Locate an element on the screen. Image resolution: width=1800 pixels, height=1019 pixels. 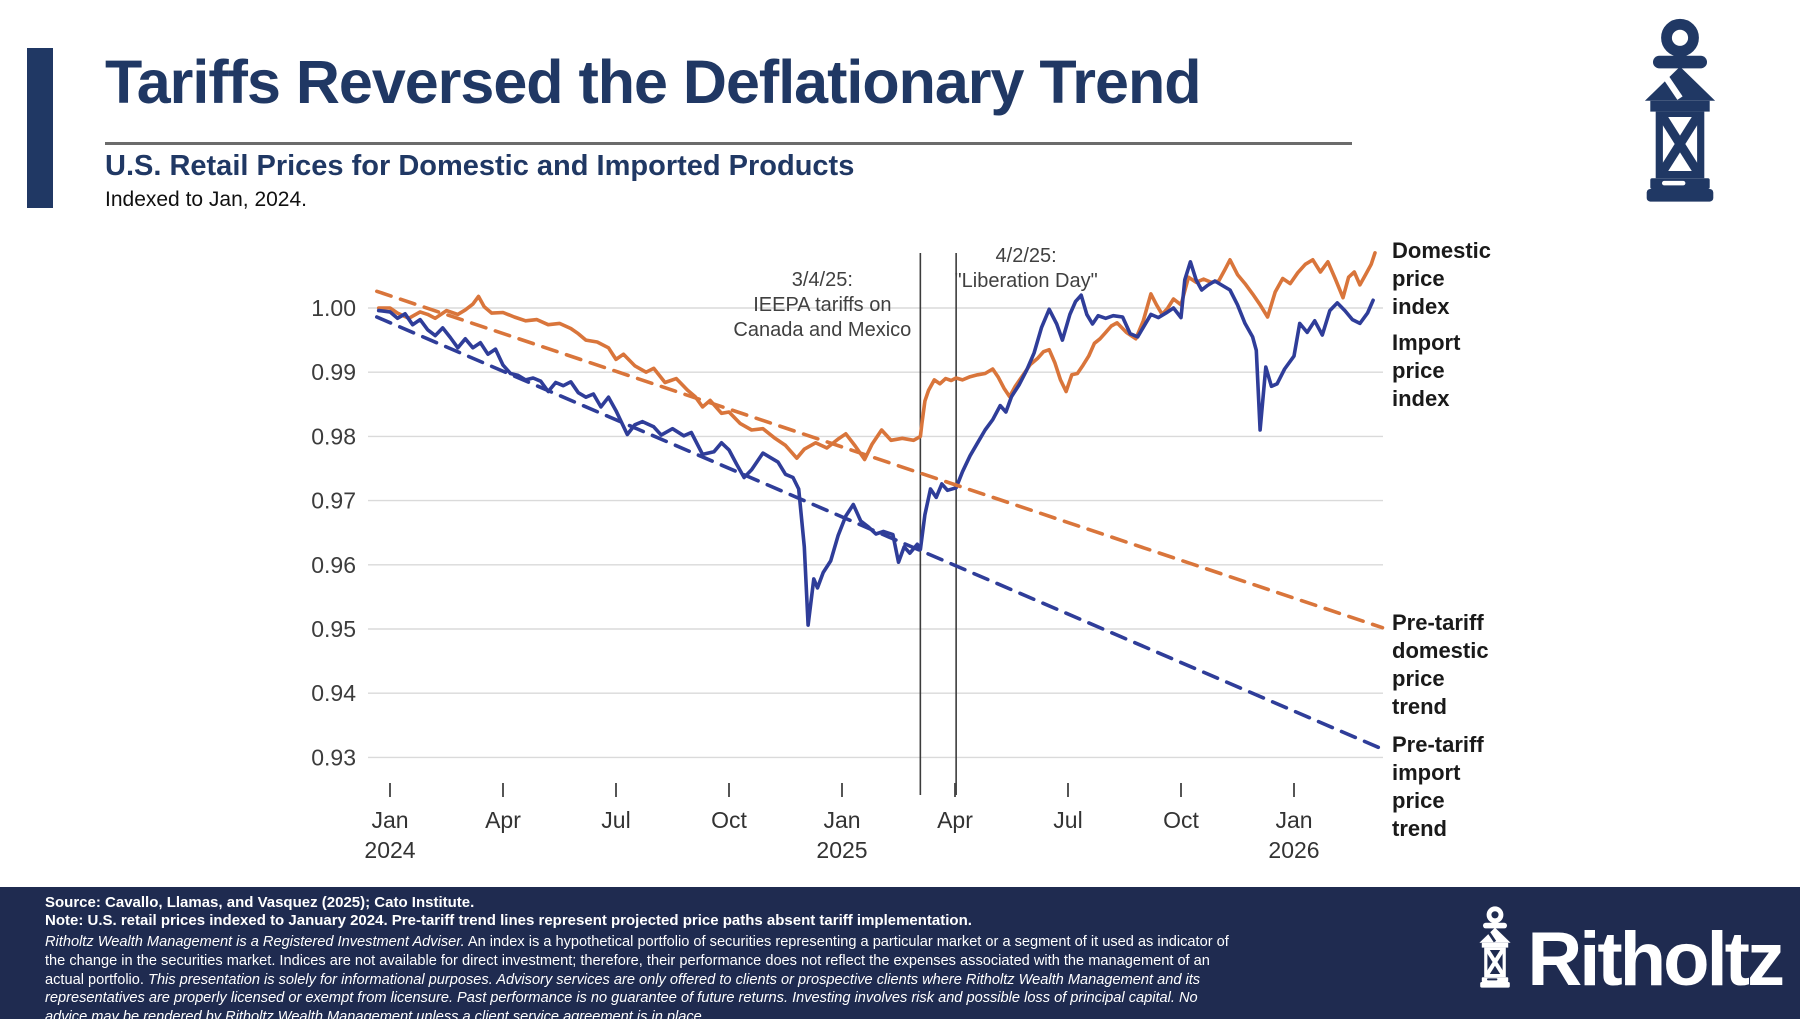
y-axis-tick-label: 0.99 is located at coordinates (333, 372).